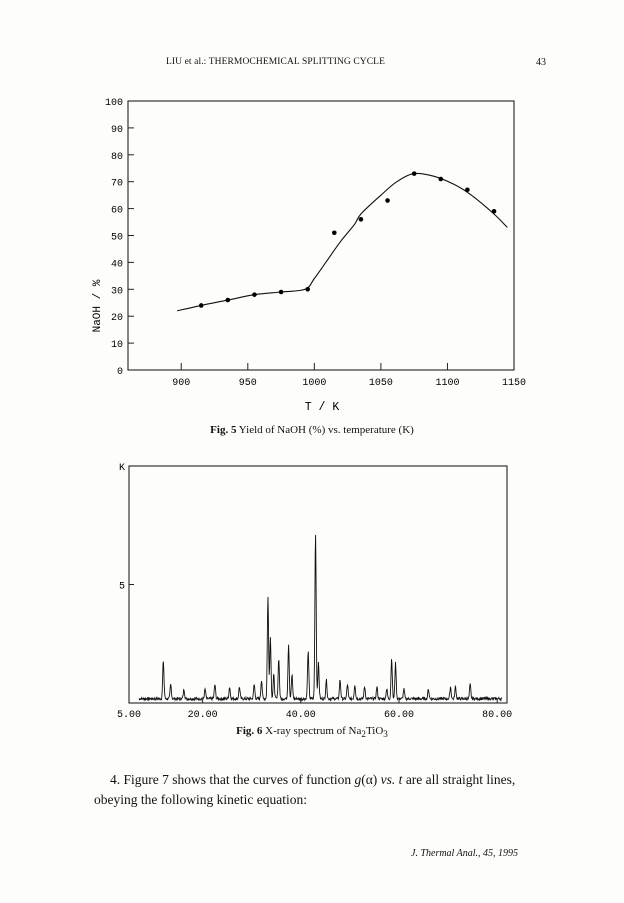 The height and width of the screenshot is (903, 624). Describe the element at coordinates (514, 383) in the screenshot. I see `figure-5-xtick-label: 1150` at that location.